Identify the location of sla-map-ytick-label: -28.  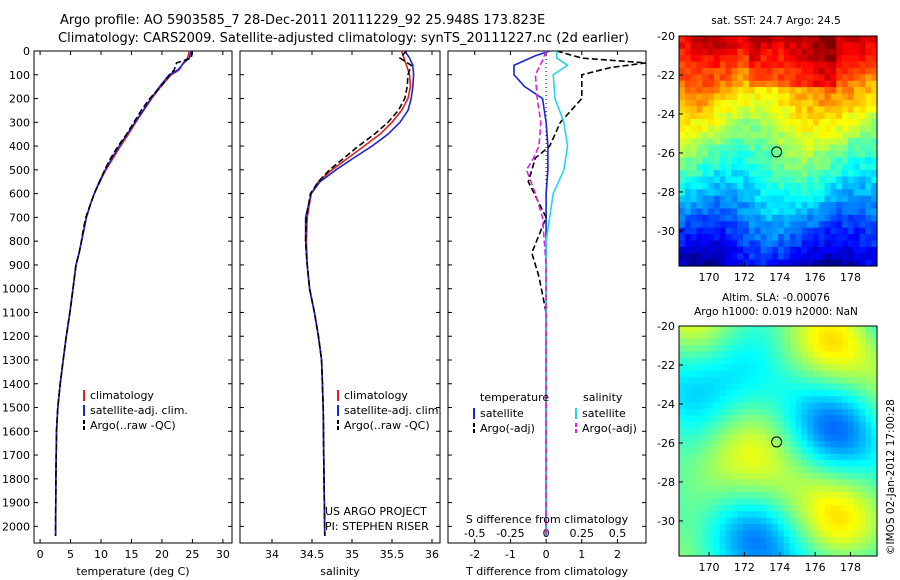
(666, 482).